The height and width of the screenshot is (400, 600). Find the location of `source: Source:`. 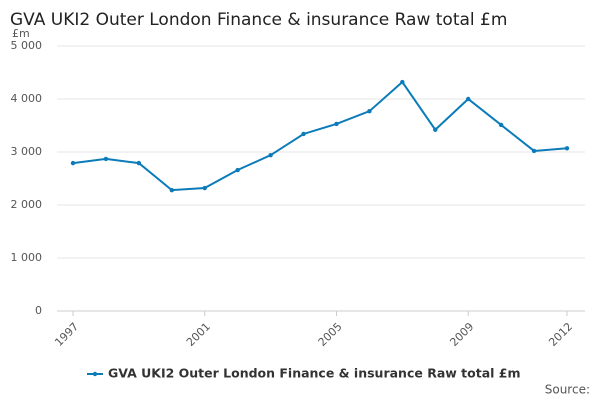

source: Source: is located at coordinates (567, 390).